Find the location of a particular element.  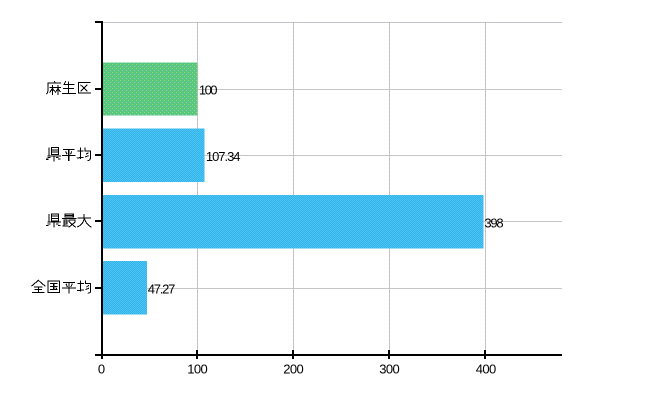

svg-text: 300 is located at coordinates (389, 369).